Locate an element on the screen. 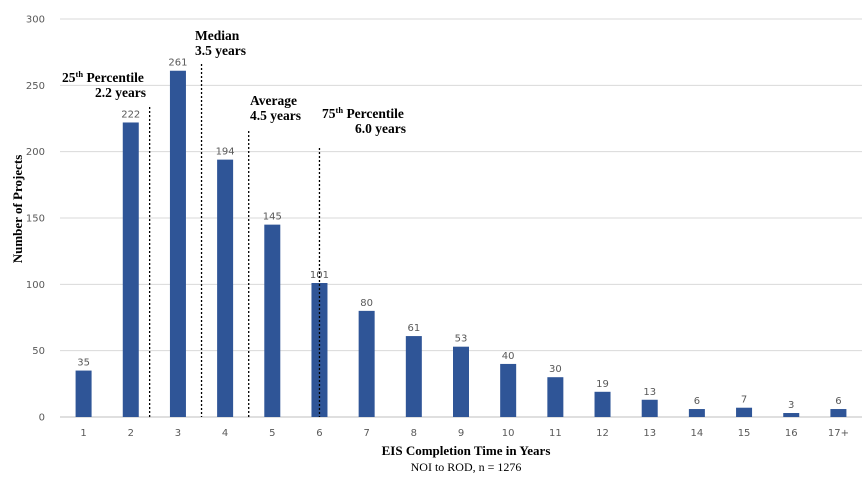 This screenshot has width=867, height=487. x-tick-label: 11 is located at coordinates (555, 433).